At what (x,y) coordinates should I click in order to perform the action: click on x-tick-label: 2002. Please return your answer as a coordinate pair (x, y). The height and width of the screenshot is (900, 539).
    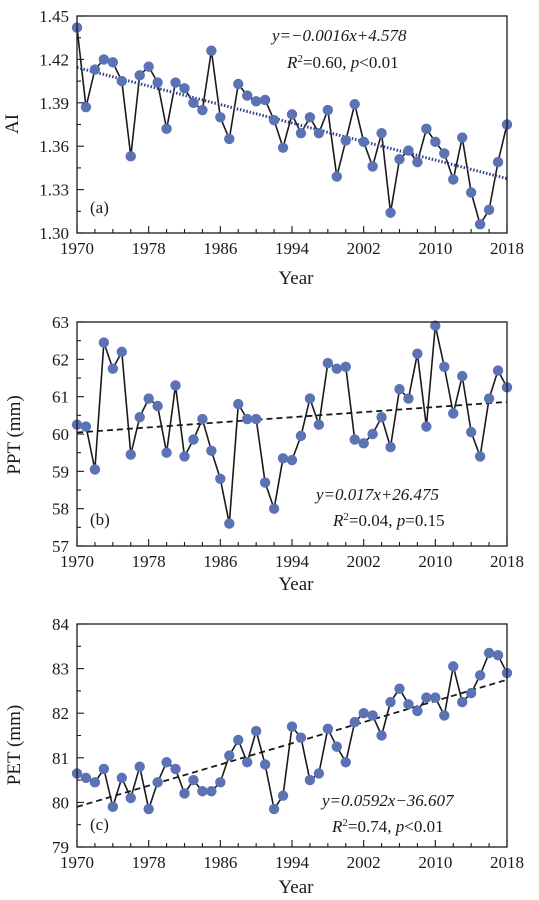
    Looking at the image, I should click on (364, 862).